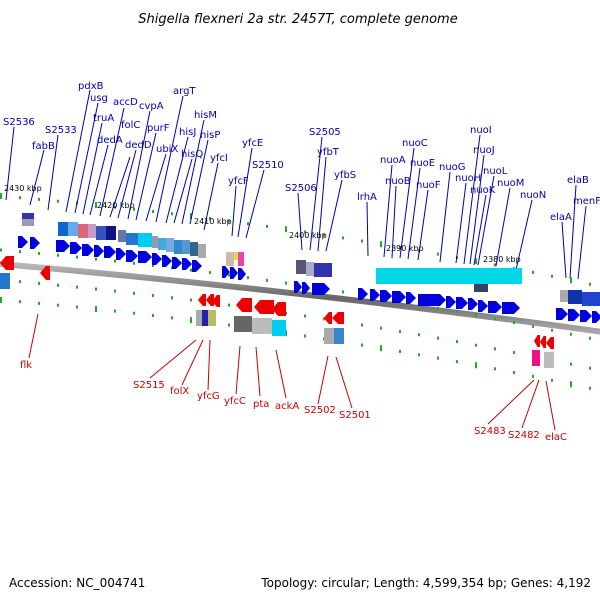 The image size is (600, 600). I want to click on gene-label-deda: dedA, so click(110, 140).